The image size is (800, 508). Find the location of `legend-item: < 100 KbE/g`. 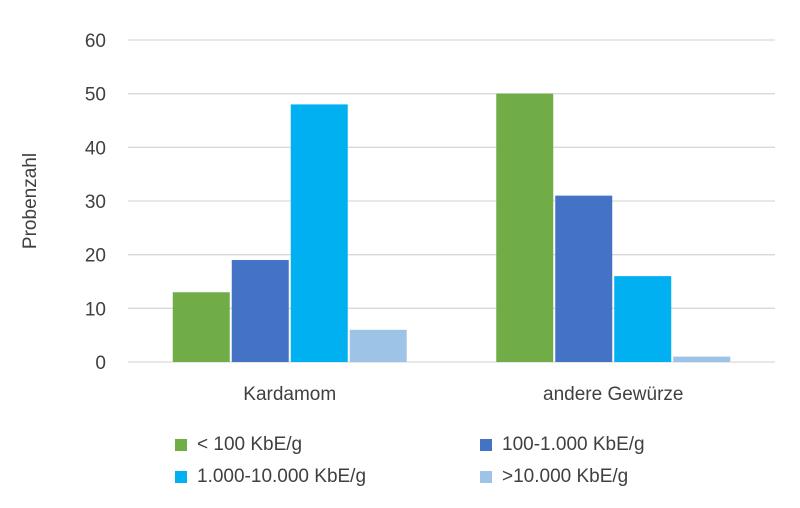

legend-item: < 100 KbE/g is located at coordinates (238, 445).